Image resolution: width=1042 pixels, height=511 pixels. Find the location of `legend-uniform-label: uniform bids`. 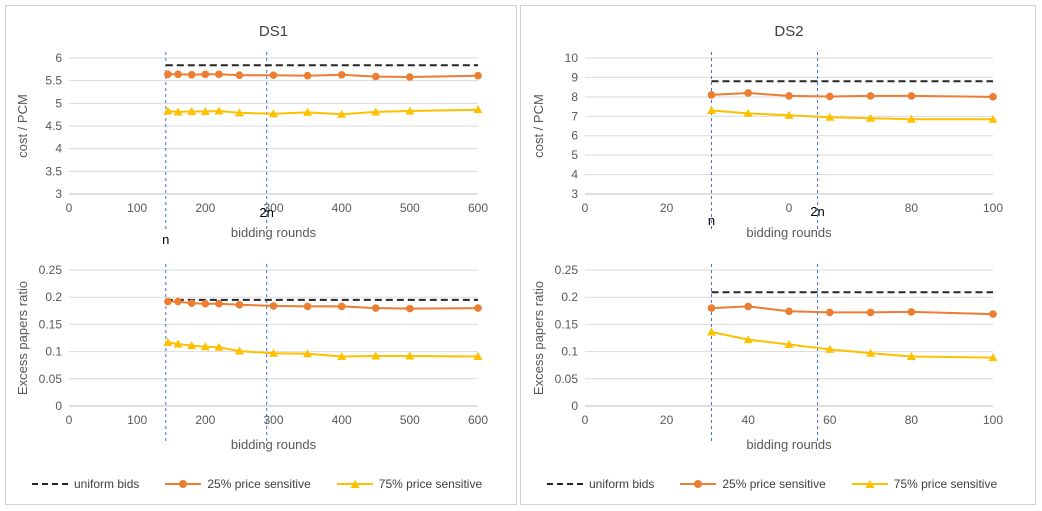

legend-uniform-label: uniform bids is located at coordinates (107, 484).